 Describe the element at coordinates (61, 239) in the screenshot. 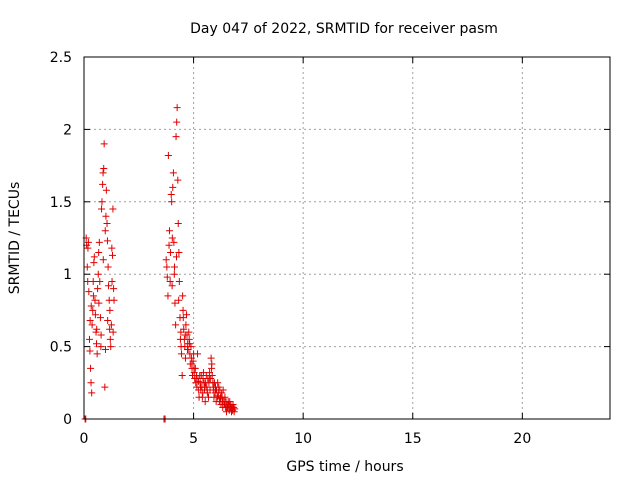

I see `y-tick-labels: 0 0.5 1 1.5 2 2.5` at that location.